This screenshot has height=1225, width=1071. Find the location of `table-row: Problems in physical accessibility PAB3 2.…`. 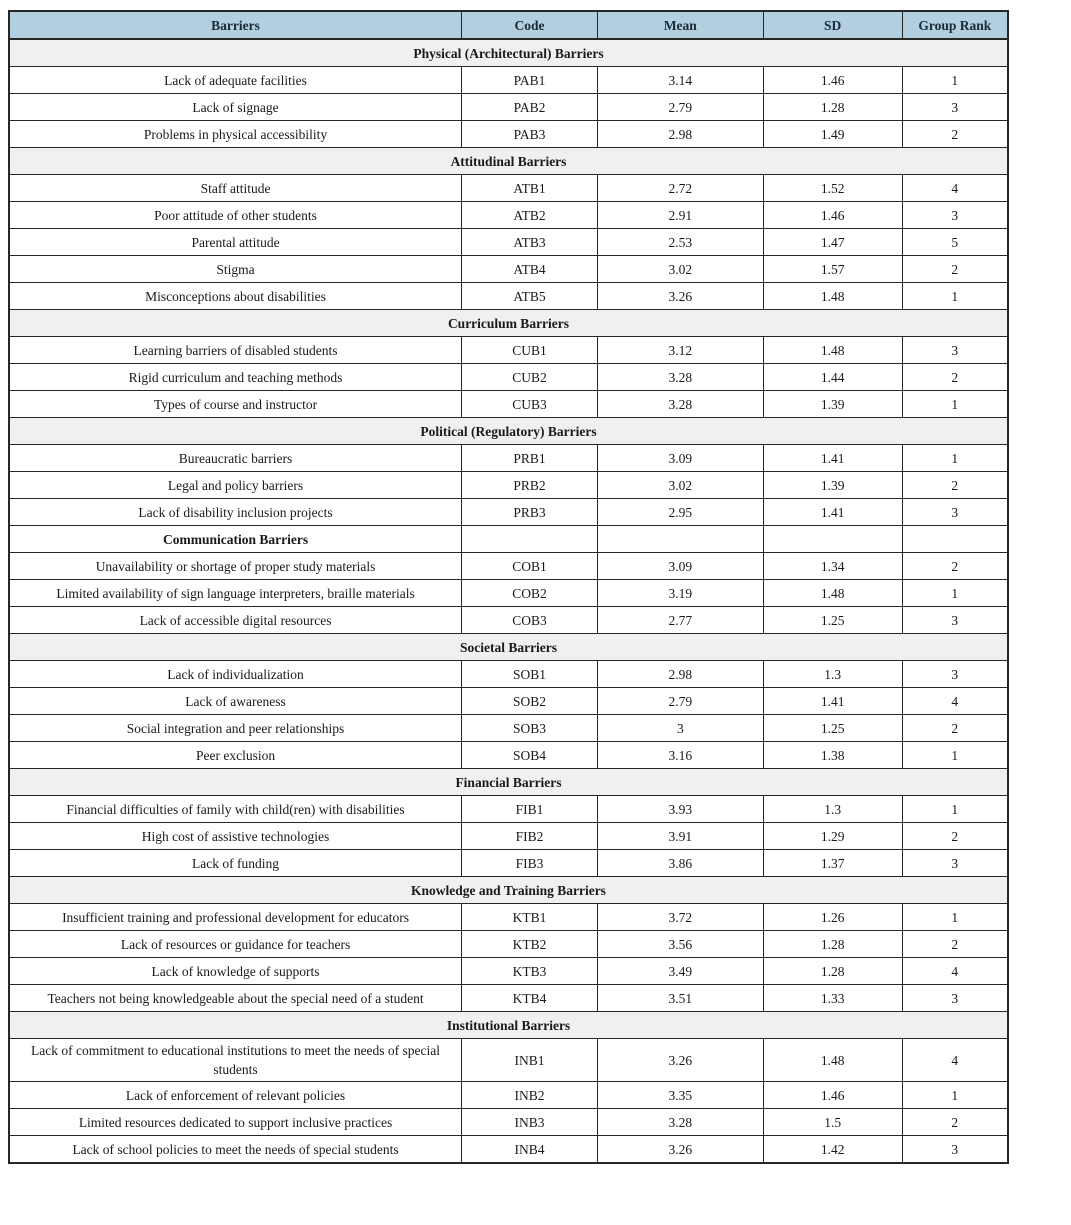

table-row: Problems in physical accessibility PAB3 2.… is located at coordinates (508, 134).